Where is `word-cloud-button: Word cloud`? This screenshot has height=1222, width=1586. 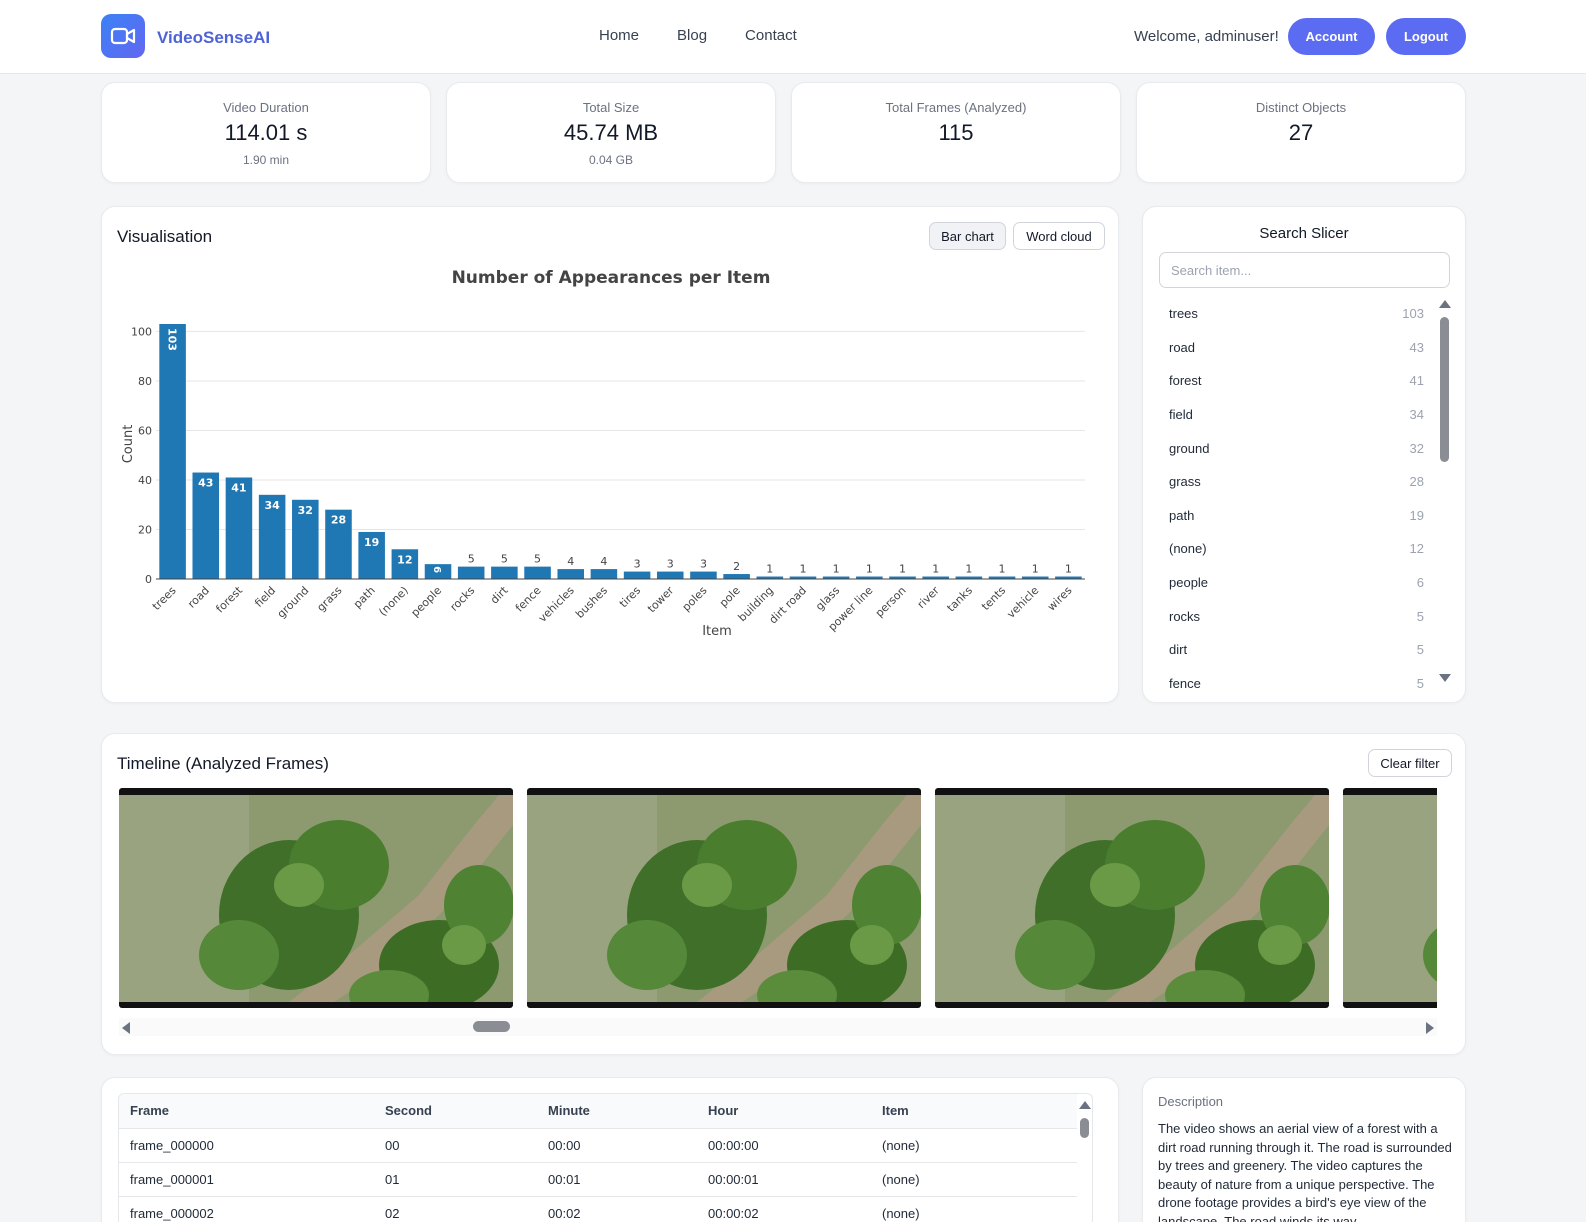 word-cloud-button: Word cloud is located at coordinates (1059, 236).